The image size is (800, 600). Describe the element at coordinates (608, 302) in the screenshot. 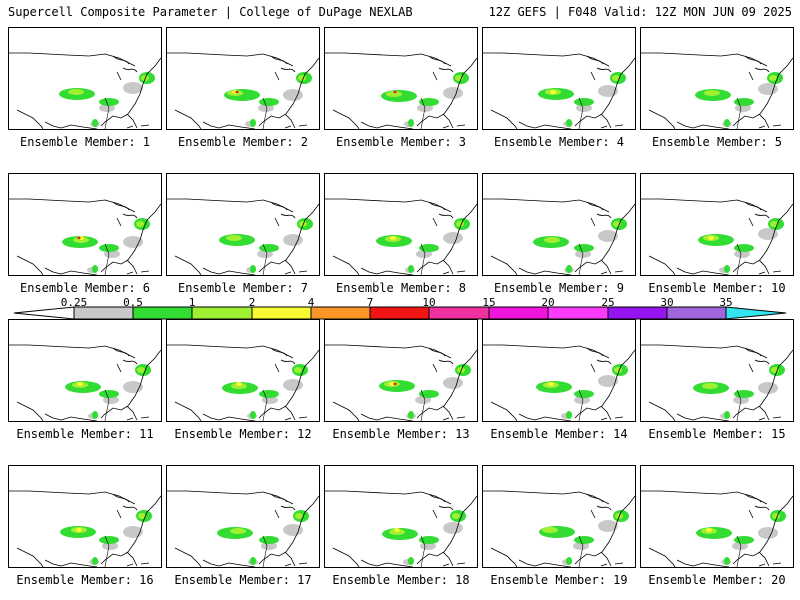

I see `colorbar-tick-label: 25` at that location.